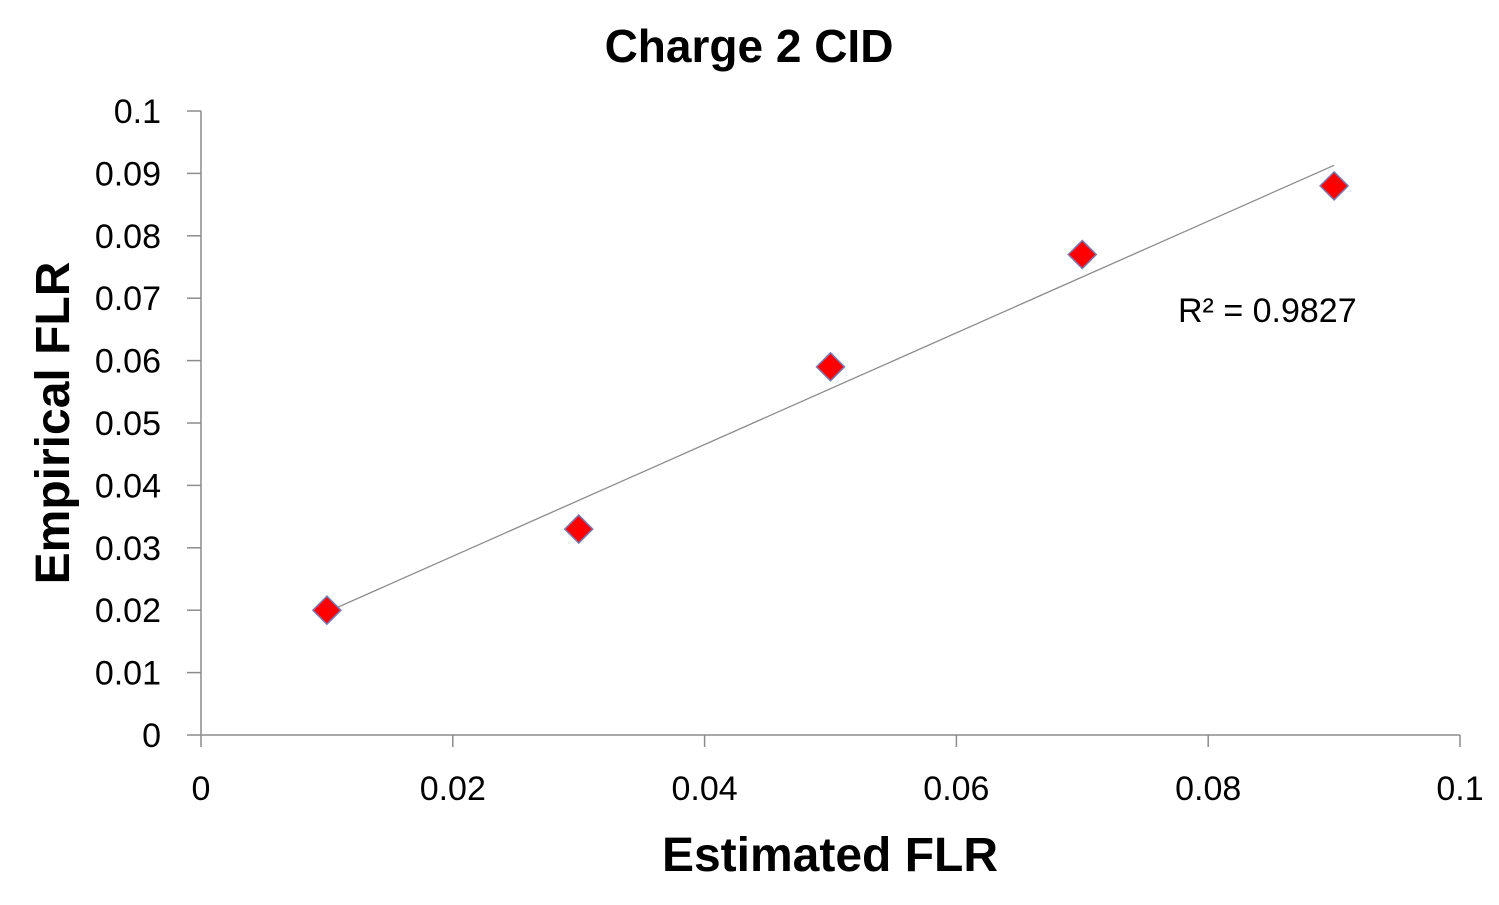  I want to click on x-tick-label: 0.02, so click(453, 789).